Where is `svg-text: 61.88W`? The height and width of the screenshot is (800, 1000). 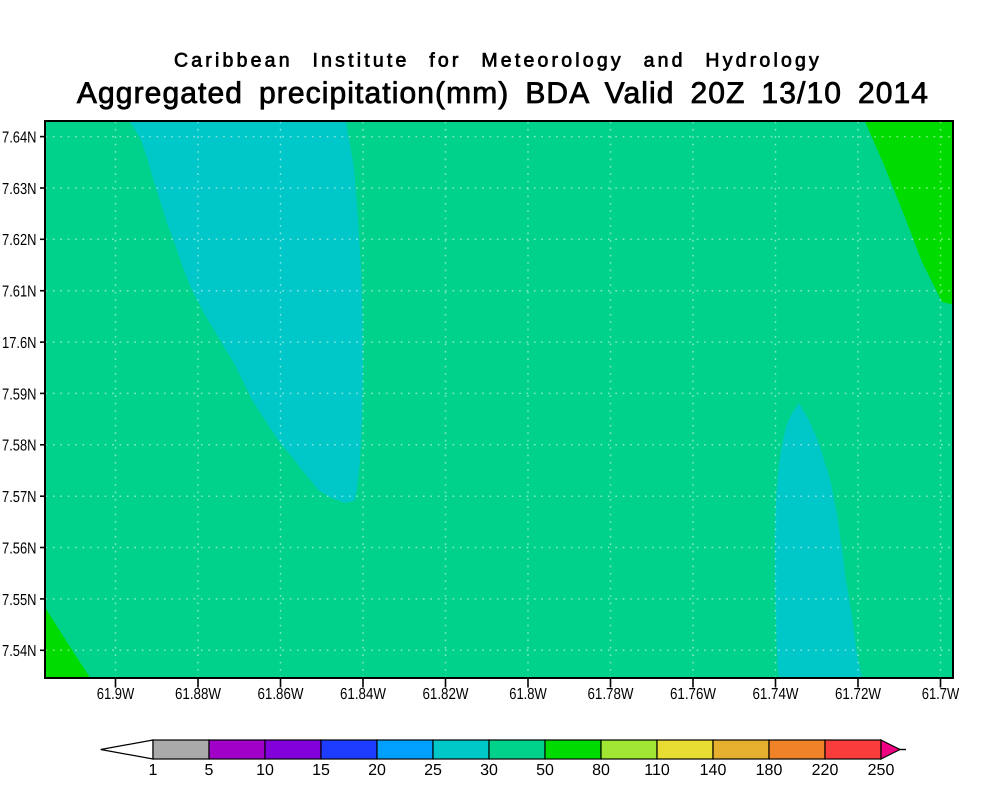
svg-text: 61.88W is located at coordinates (198, 694).